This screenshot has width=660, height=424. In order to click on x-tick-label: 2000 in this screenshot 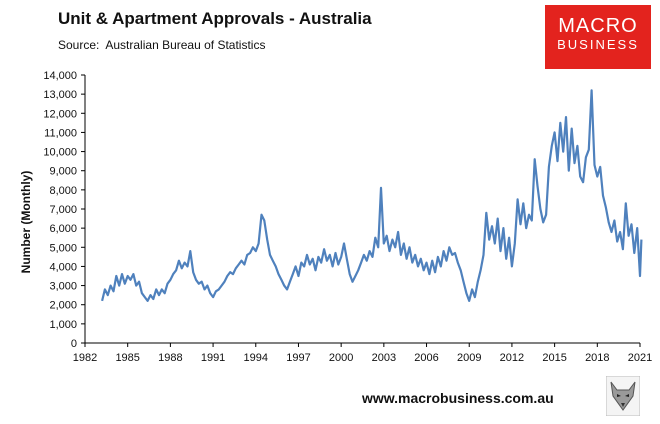, I will do `click(341, 358)`.